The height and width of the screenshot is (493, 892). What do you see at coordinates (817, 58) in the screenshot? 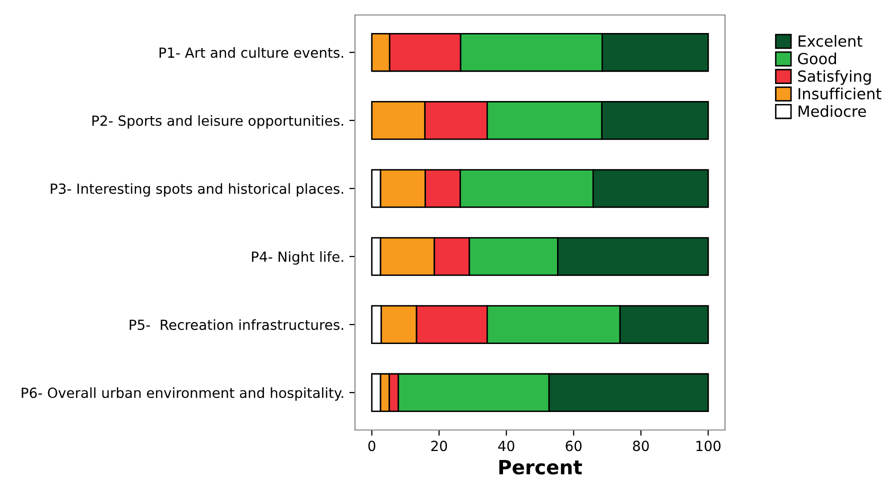
I see `legend-label: Good` at bounding box center [817, 58].